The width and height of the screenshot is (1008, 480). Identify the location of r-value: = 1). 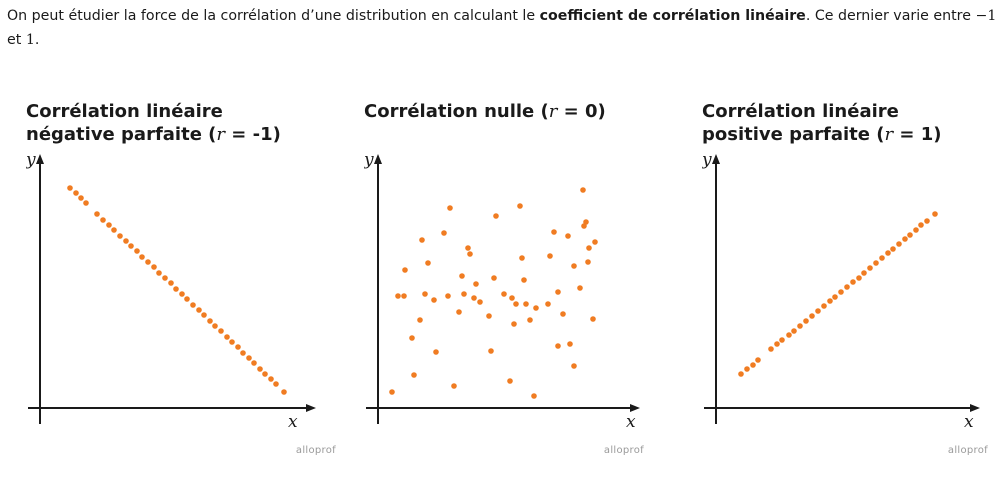
(920, 134).